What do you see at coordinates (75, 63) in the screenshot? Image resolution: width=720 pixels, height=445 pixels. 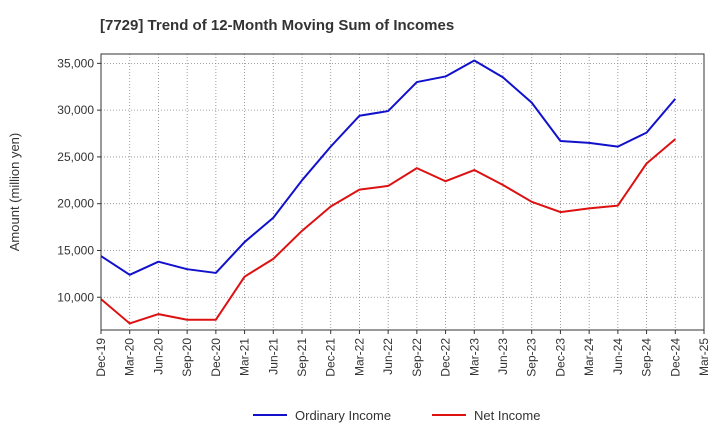 I see `y-tick-label: 35,000` at bounding box center [75, 63].